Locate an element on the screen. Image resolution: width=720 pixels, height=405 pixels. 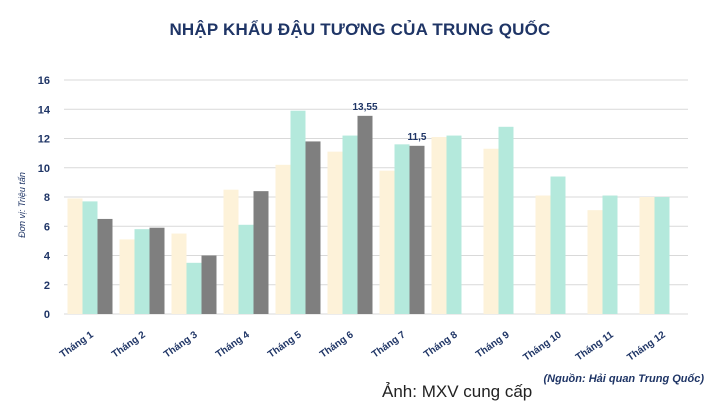
x-tick-label: Tháng 12 is located at coordinates (646, 346).